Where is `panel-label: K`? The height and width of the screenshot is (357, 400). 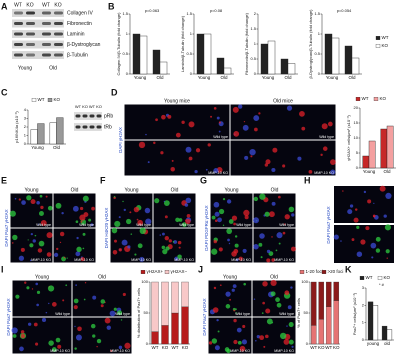
panel-label: K is located at coordinates (348, 269).